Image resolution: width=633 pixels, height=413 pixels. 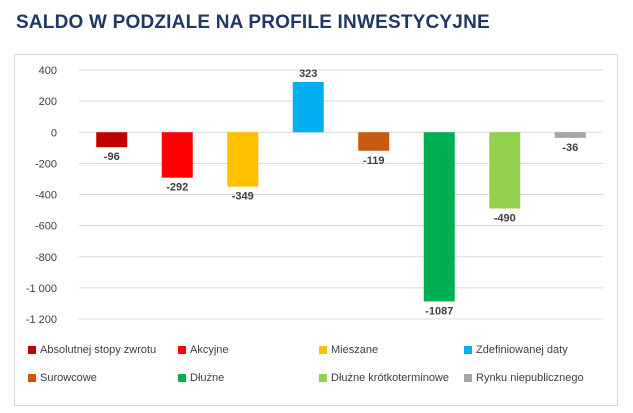 I want to click on legend-item: Dłużne, so click(x=201, y=378).